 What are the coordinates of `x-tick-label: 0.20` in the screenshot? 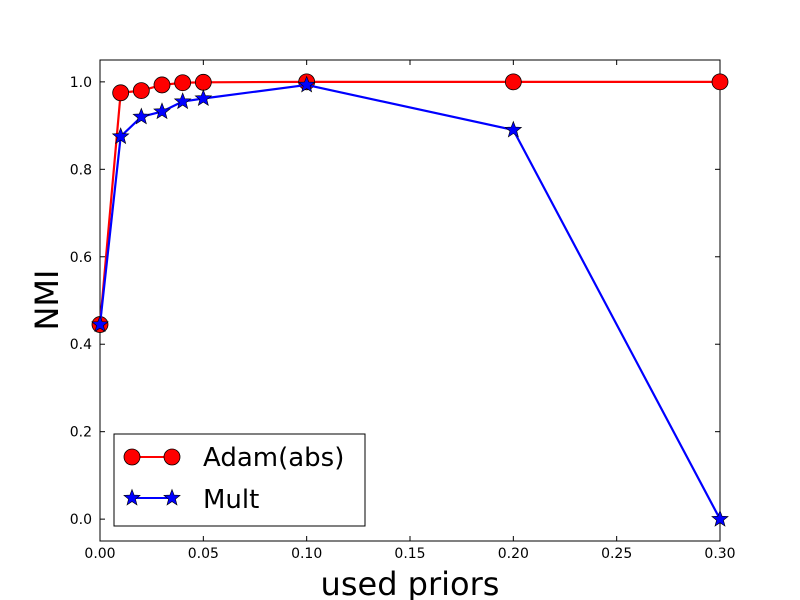 It's located at (513, 554).